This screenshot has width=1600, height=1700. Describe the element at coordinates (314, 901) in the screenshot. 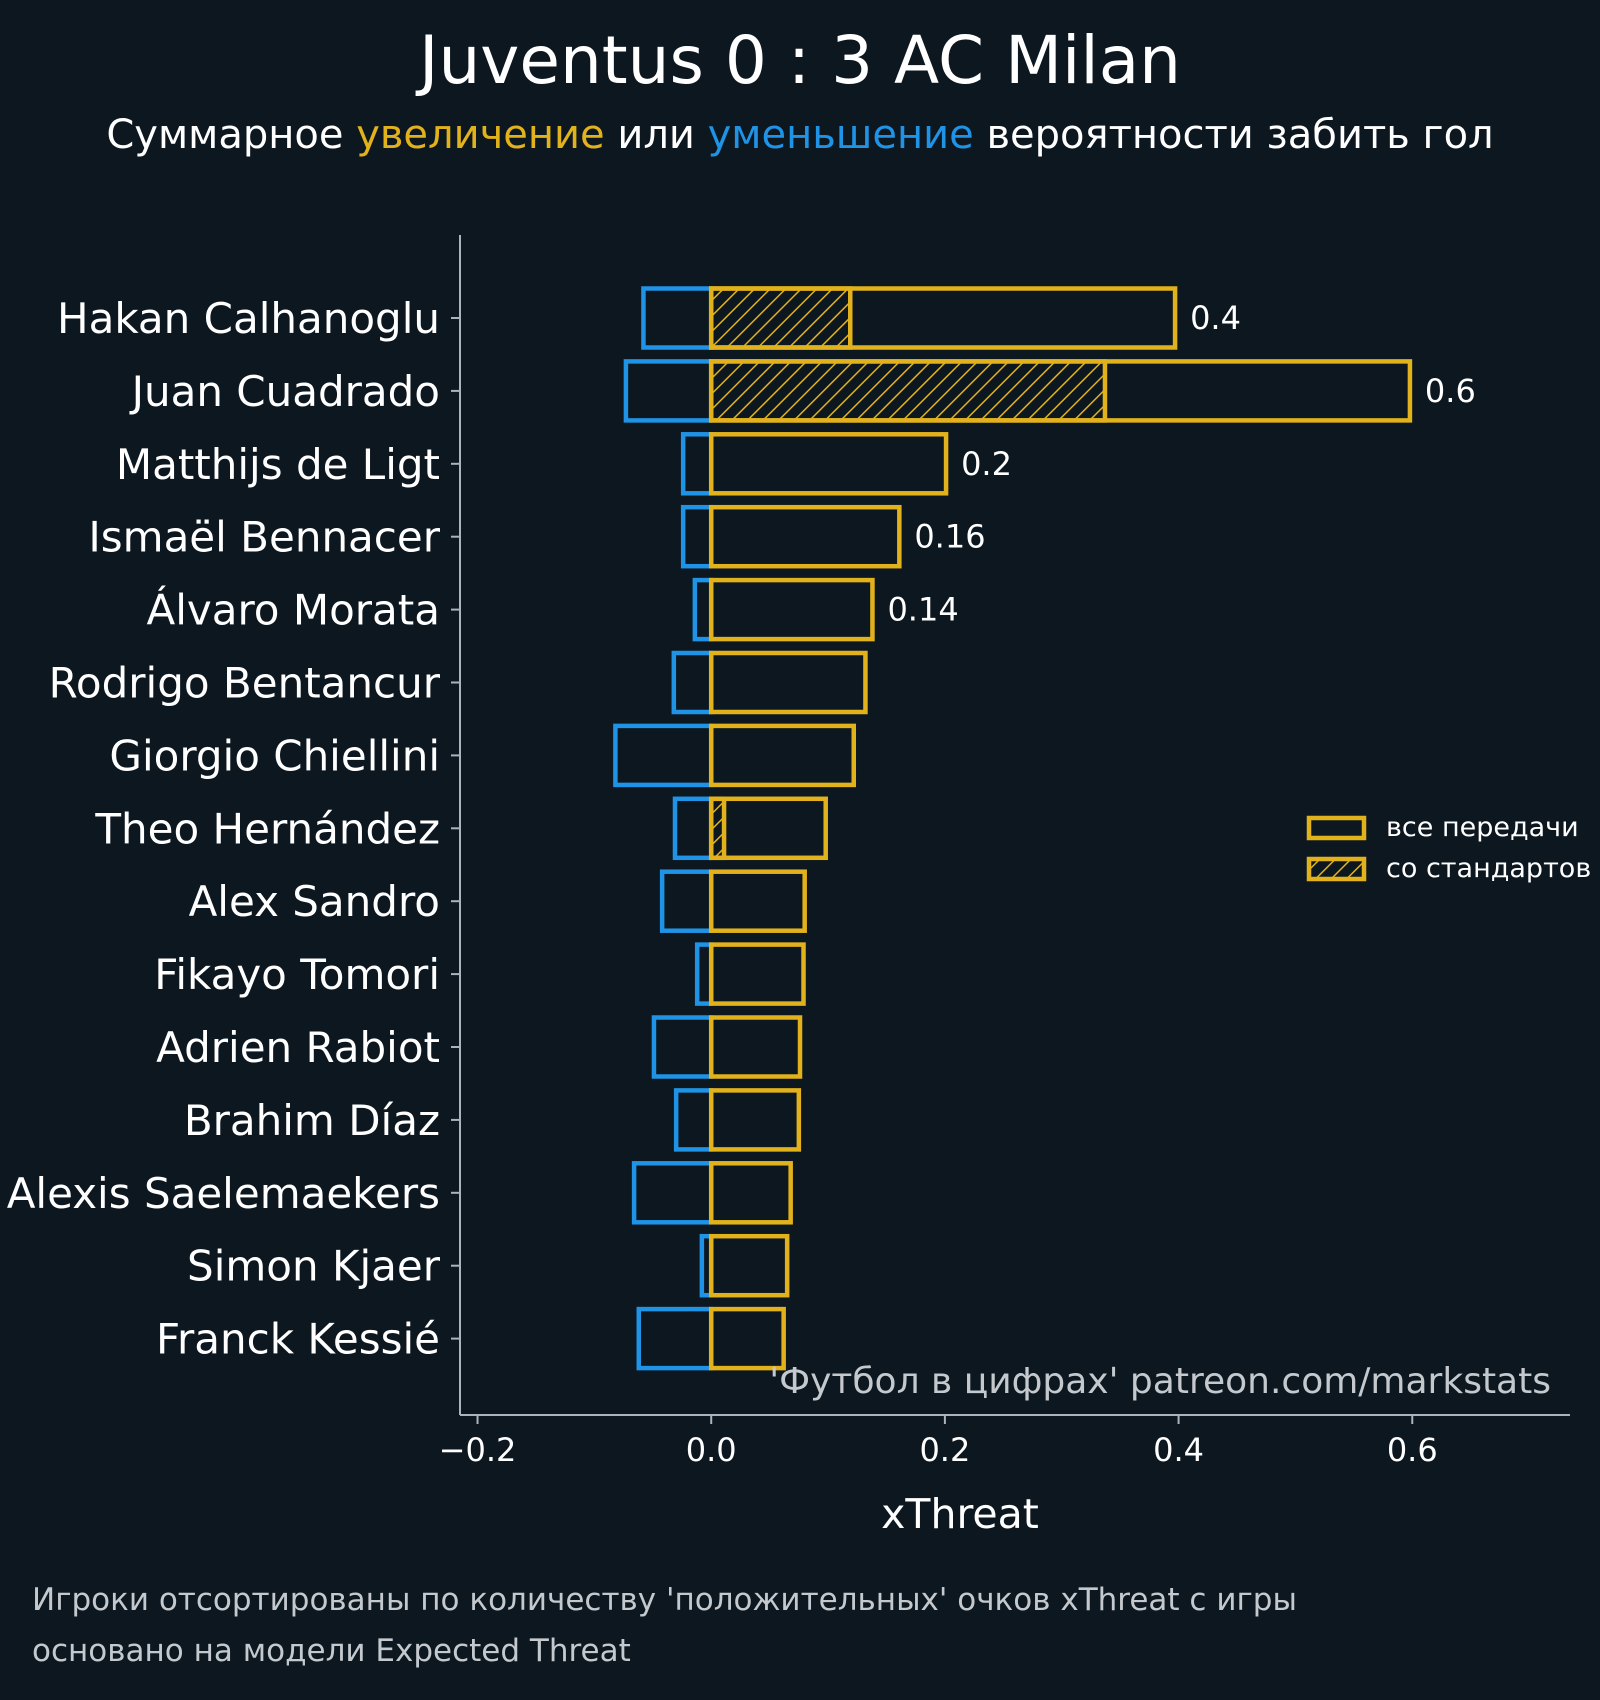

I see `y-tick-label: Alex Sandro` at that location.